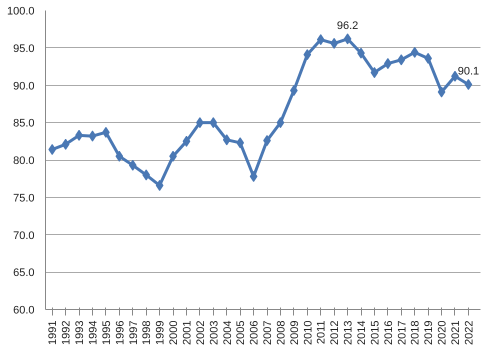 Image resolution: width=500 pixels, height=347 pixels. Describe the element at coordinates (416, 332) in the screenshot. I see `x-tick-label: 2018` at that location.